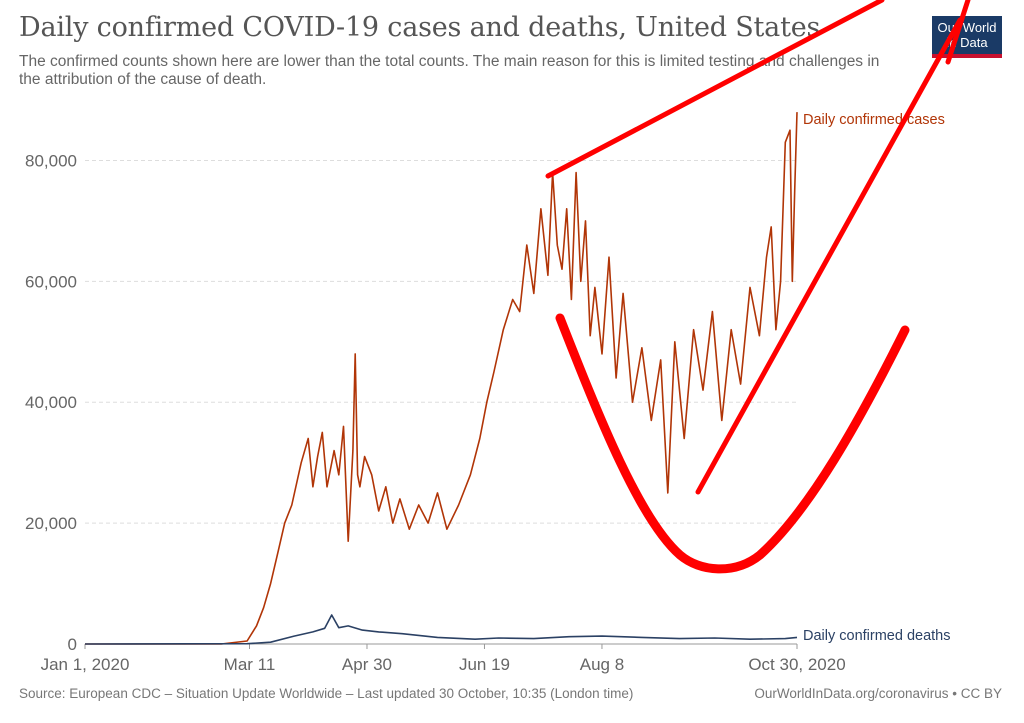 Image resolution: width=1024 pixels, height=723 pixels. What do you see at coordinates (796, 664) in the screenshot?
I see `x-tick-label: Oct 30, 2020` at bounding box center [796, 664].